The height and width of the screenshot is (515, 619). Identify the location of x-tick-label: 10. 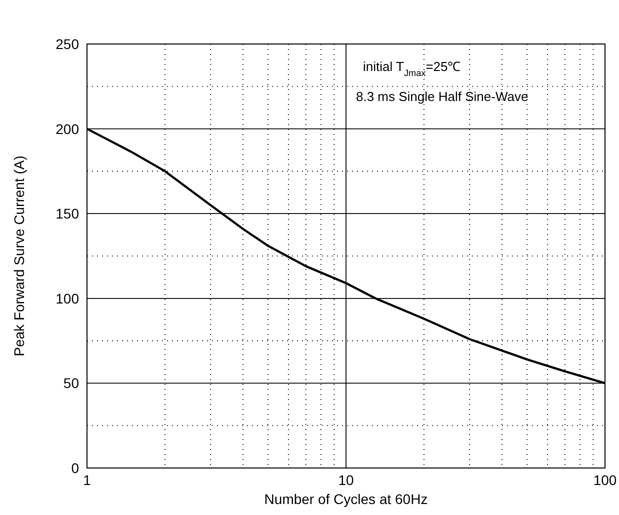
(346, 480).